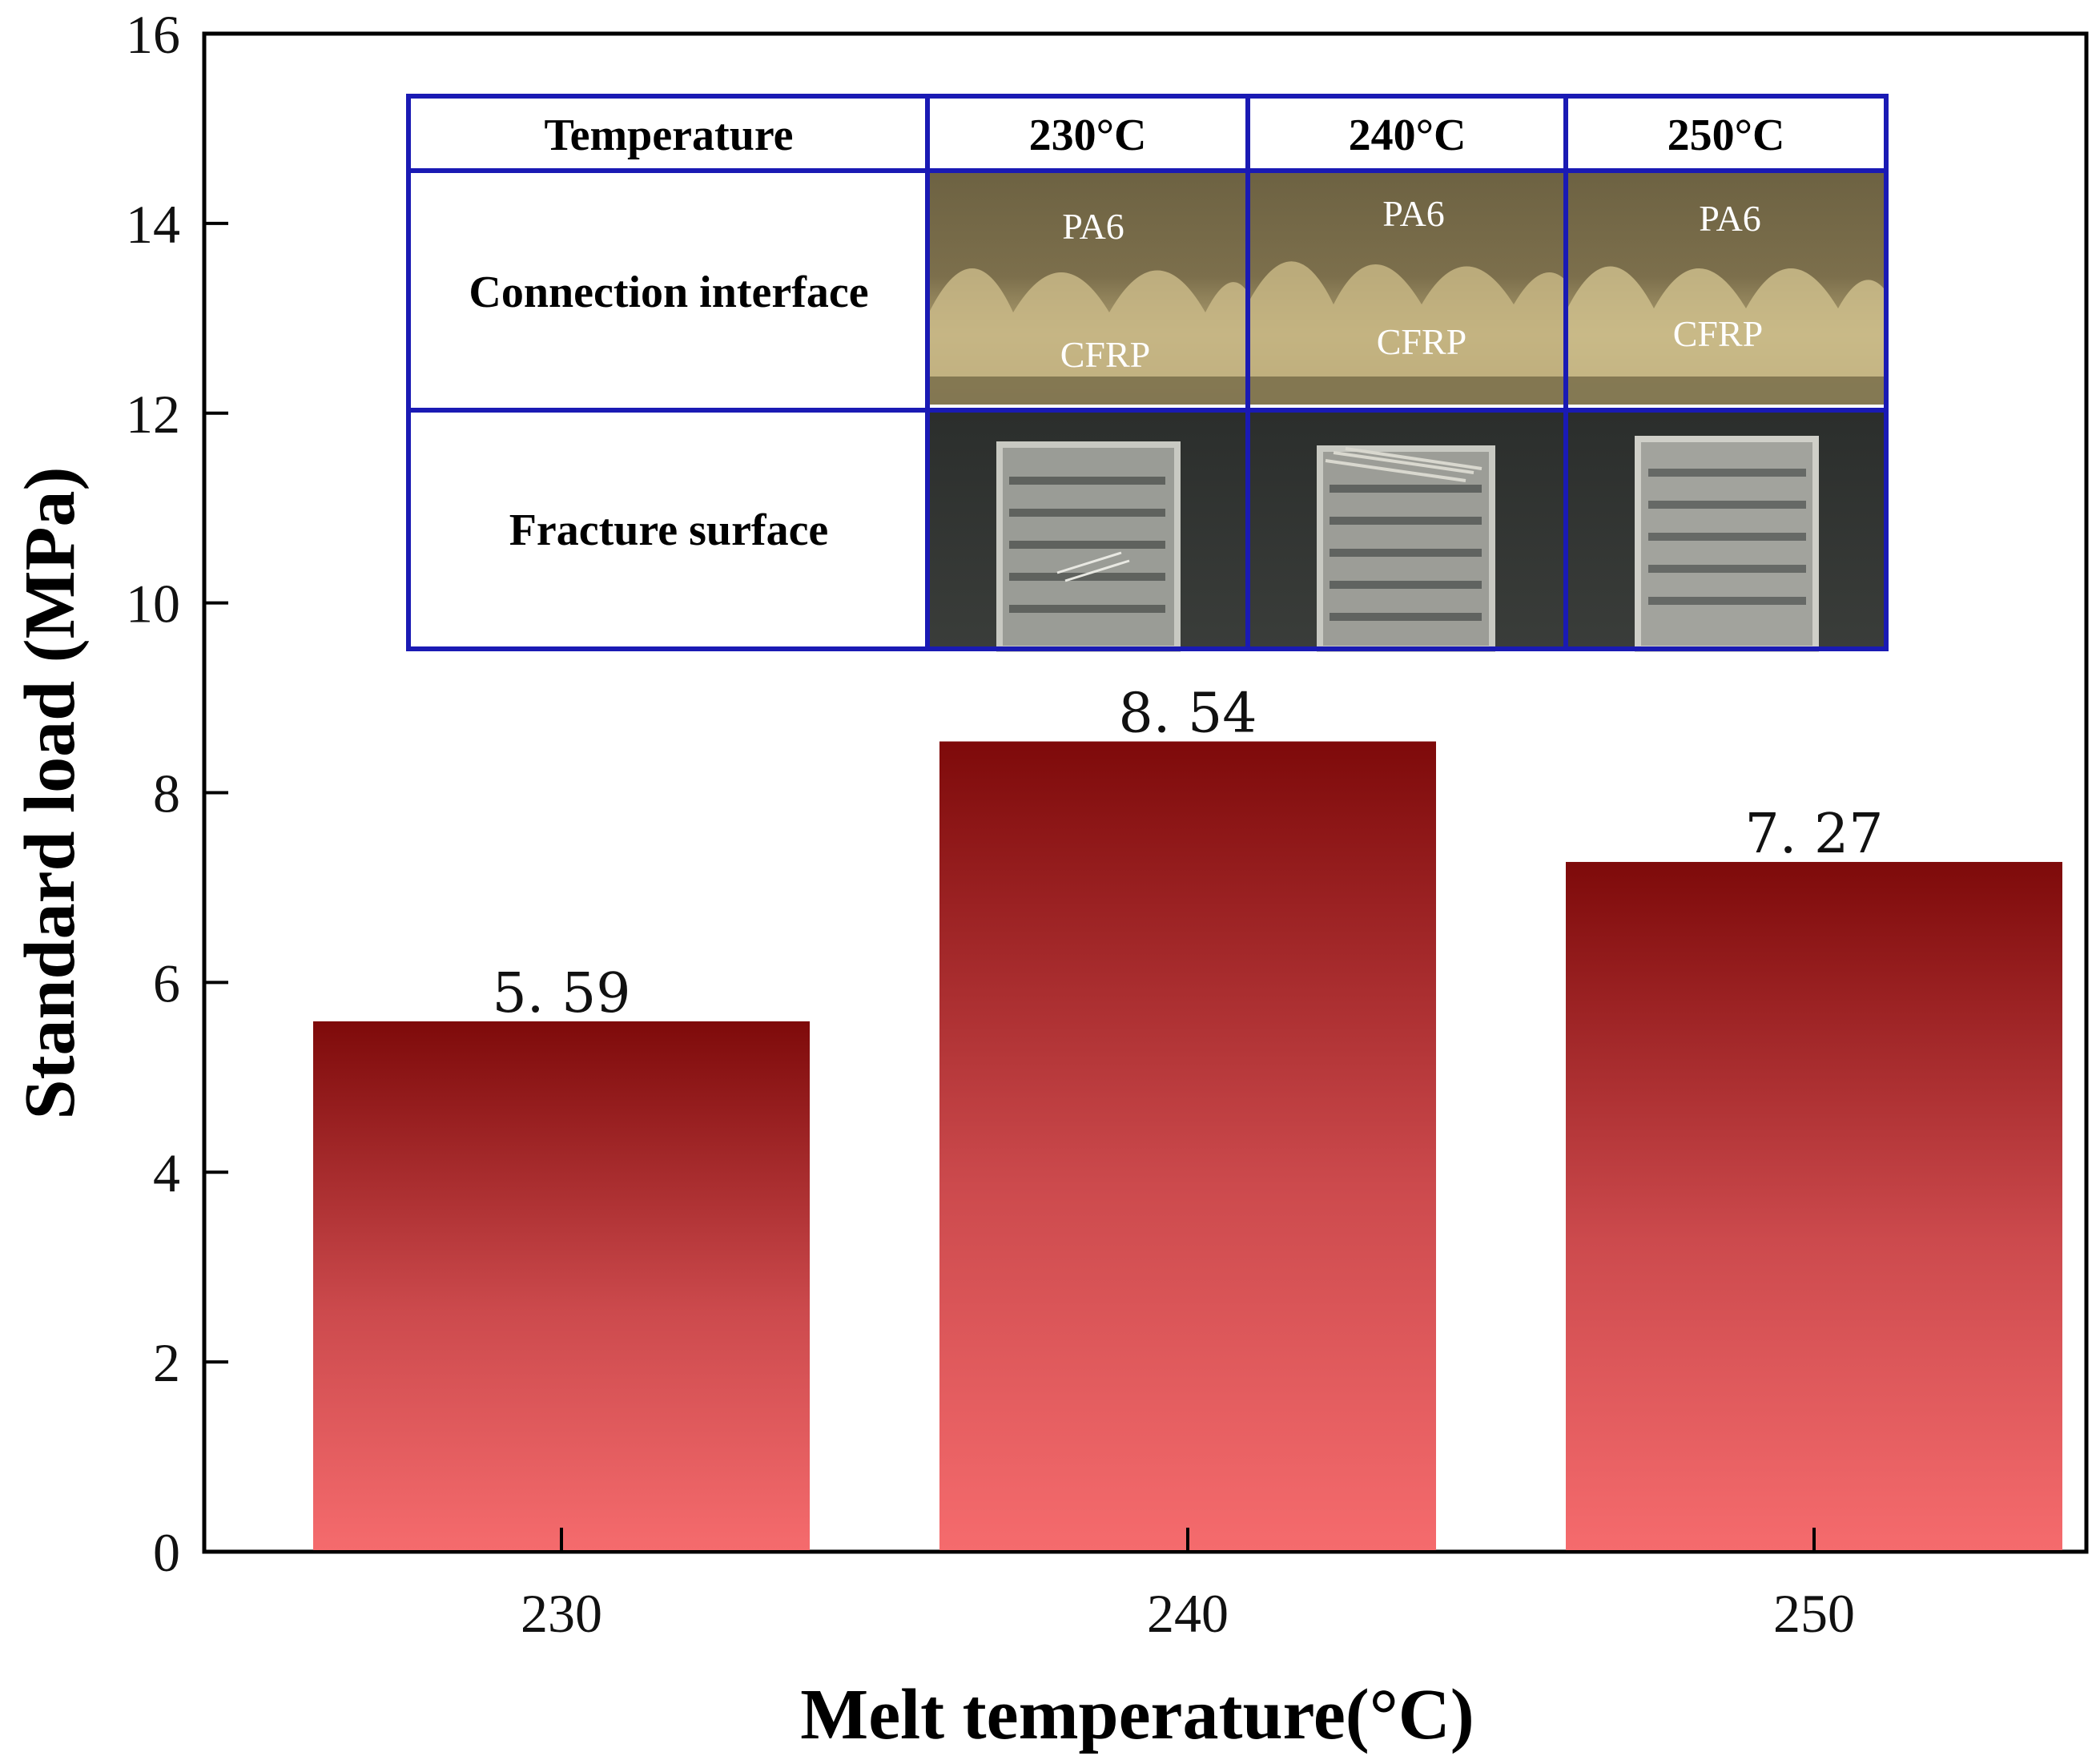  I want to click on y-tick-label-14: 14, so click(153, 224).